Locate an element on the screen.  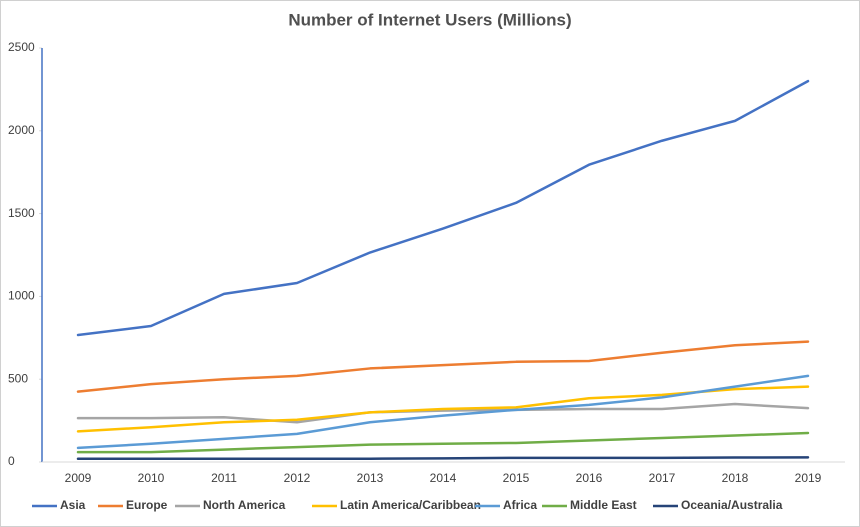
y-tick-label: 0 is located at coordinates (11, 461).